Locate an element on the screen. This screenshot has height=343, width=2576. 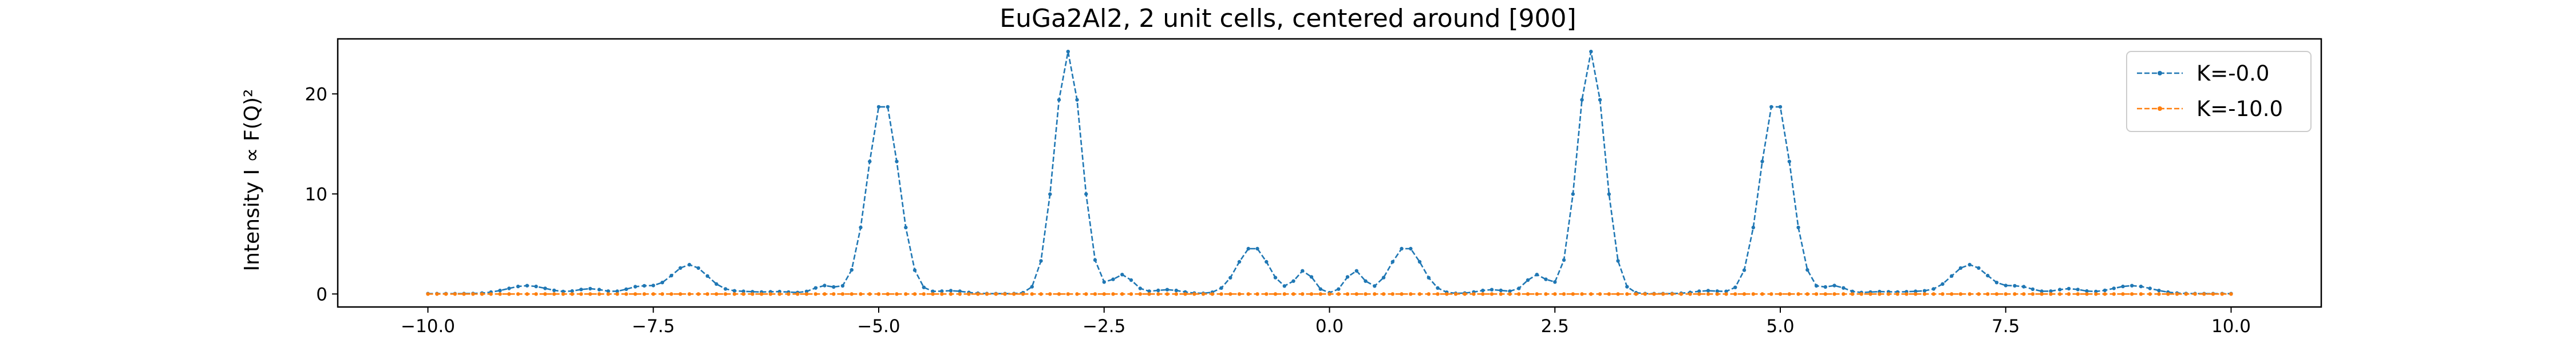
legend-box is located at coordinates (2219, 91).